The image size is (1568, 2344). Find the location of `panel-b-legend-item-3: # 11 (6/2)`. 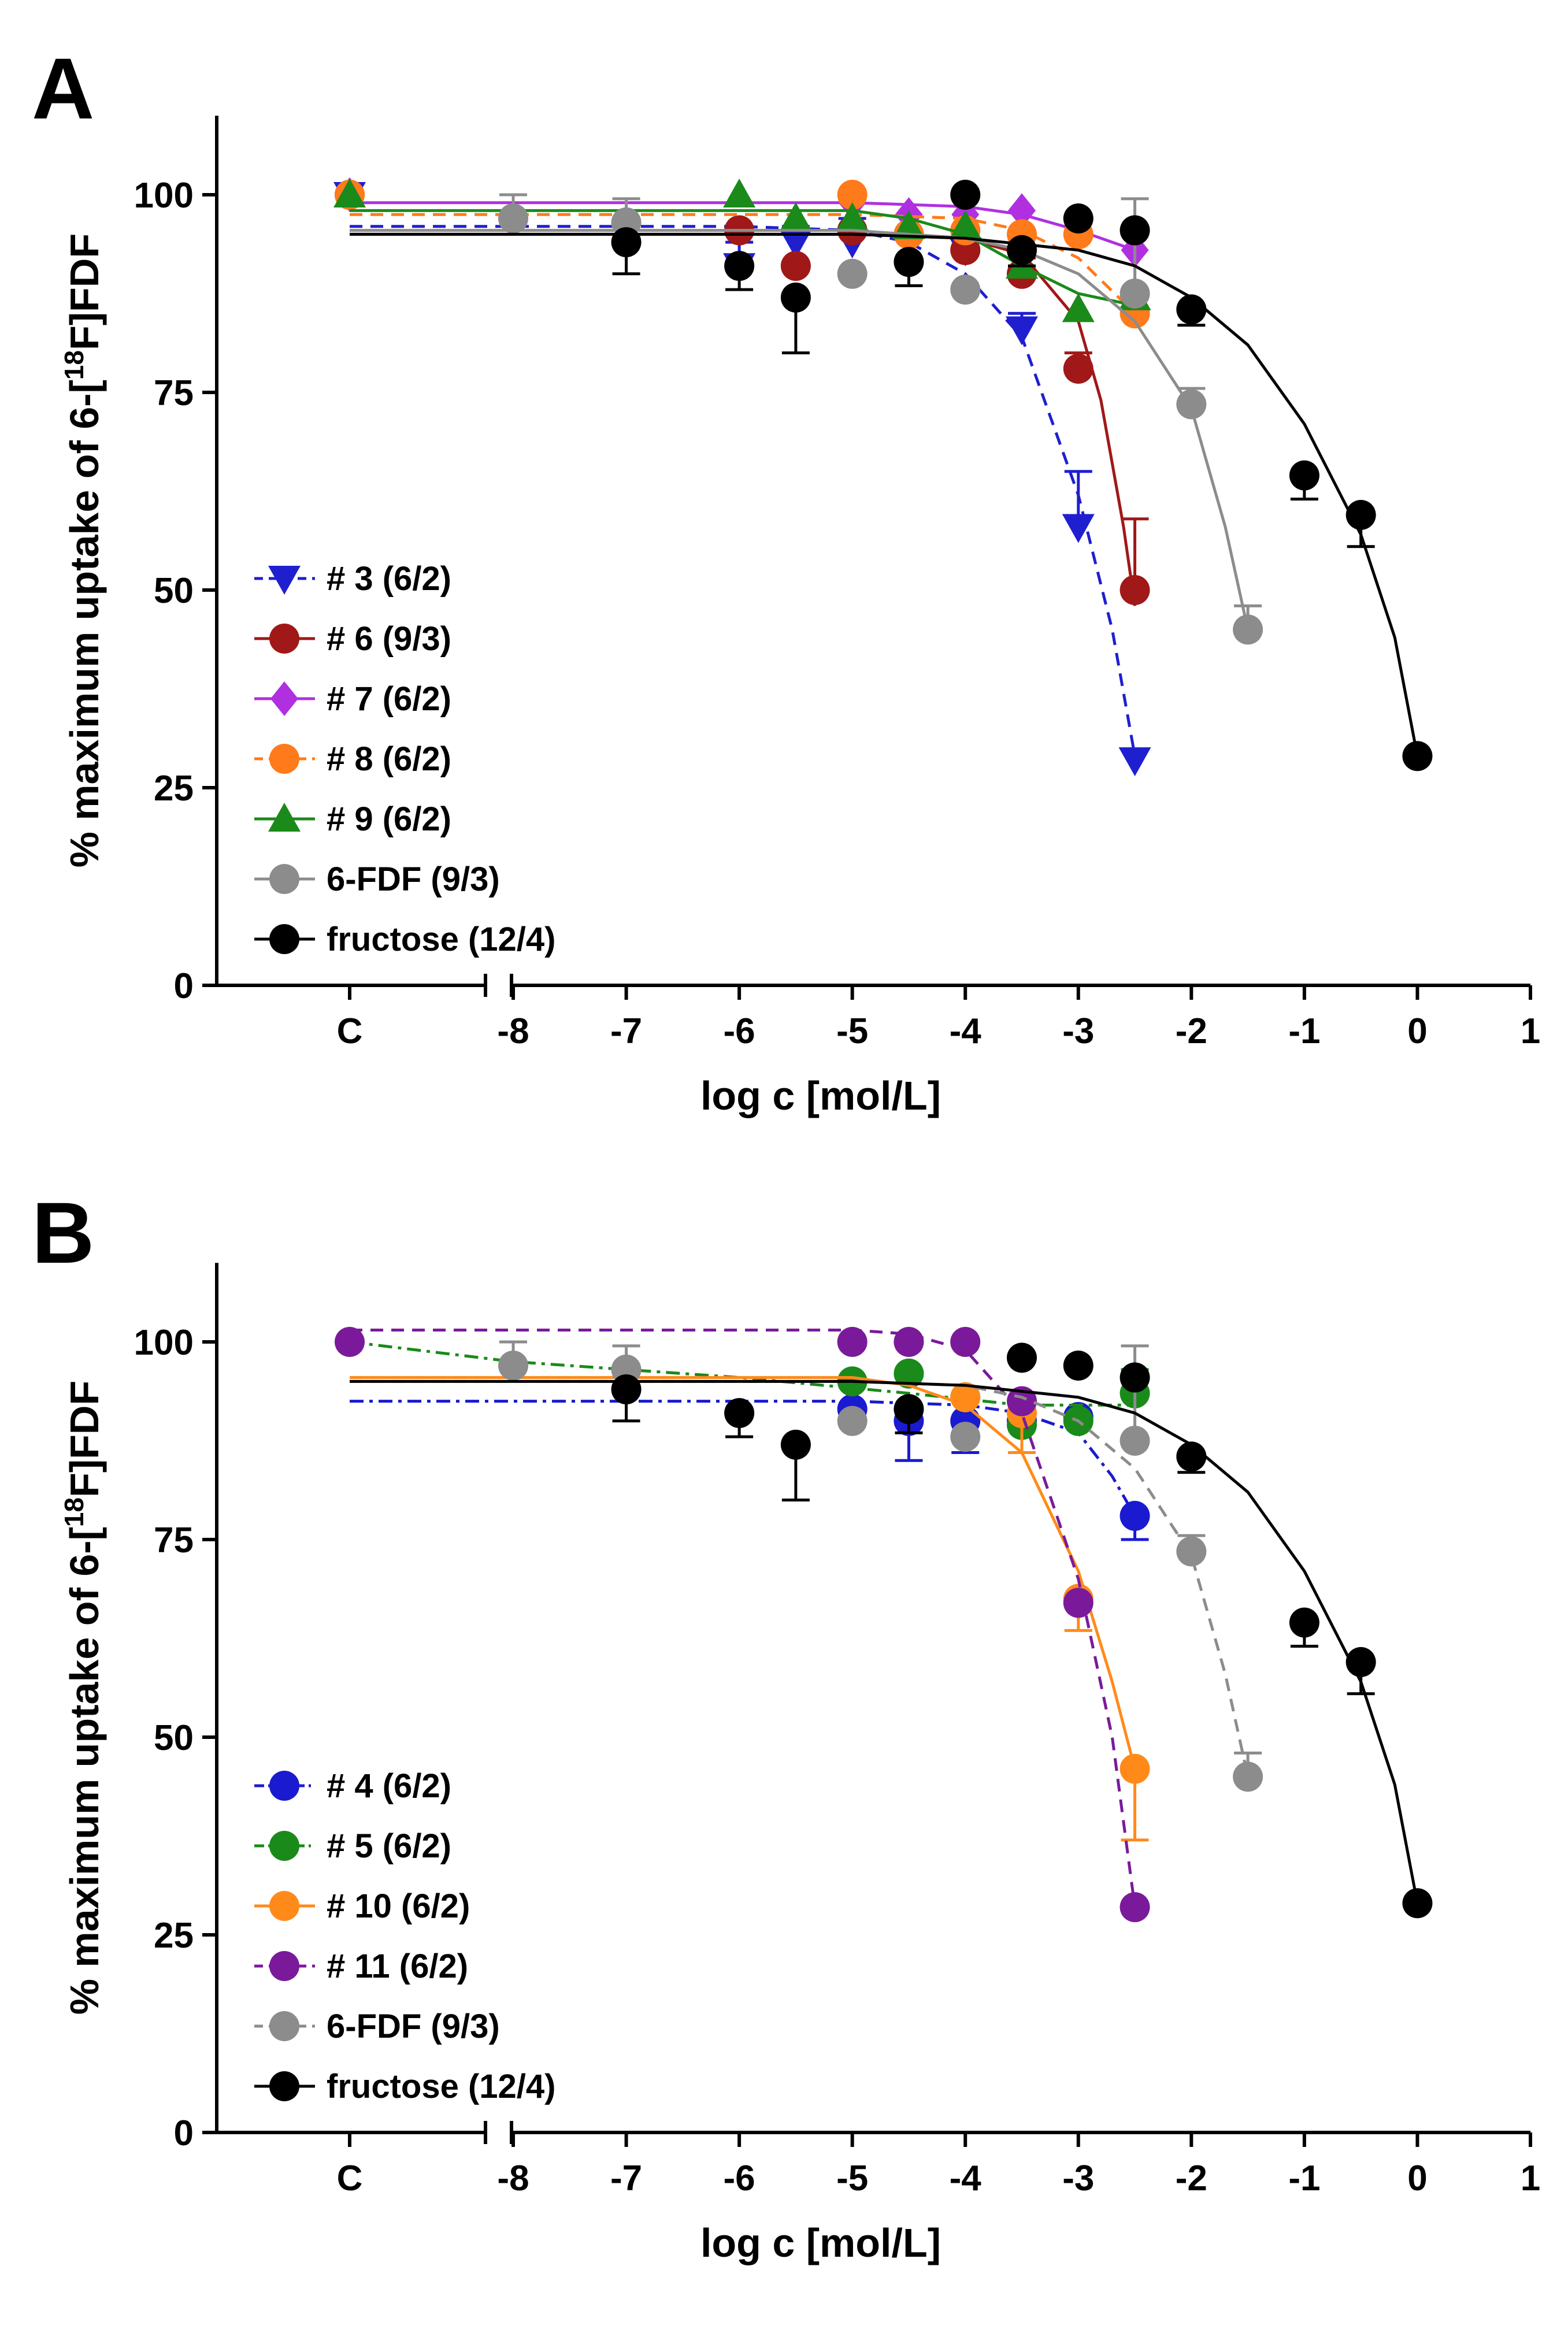

panel-b-legend-item-3: # 11 (6/2) is located at coordinates (361, 1966).